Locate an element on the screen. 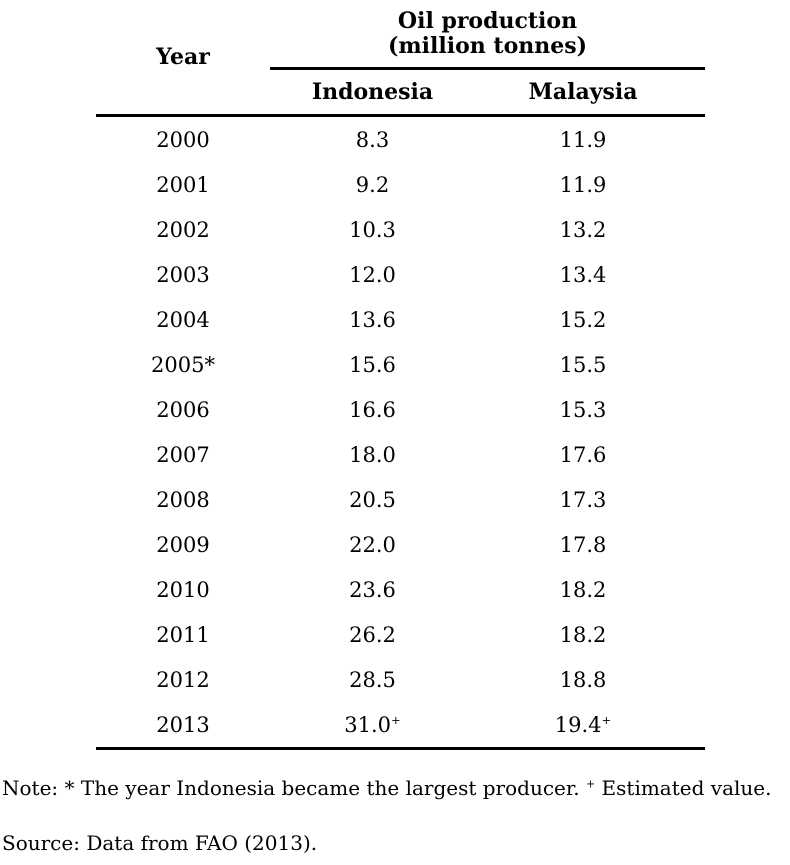 The image size is (790, 865). cell-value: 2001 is located at coordinates (183, 184).